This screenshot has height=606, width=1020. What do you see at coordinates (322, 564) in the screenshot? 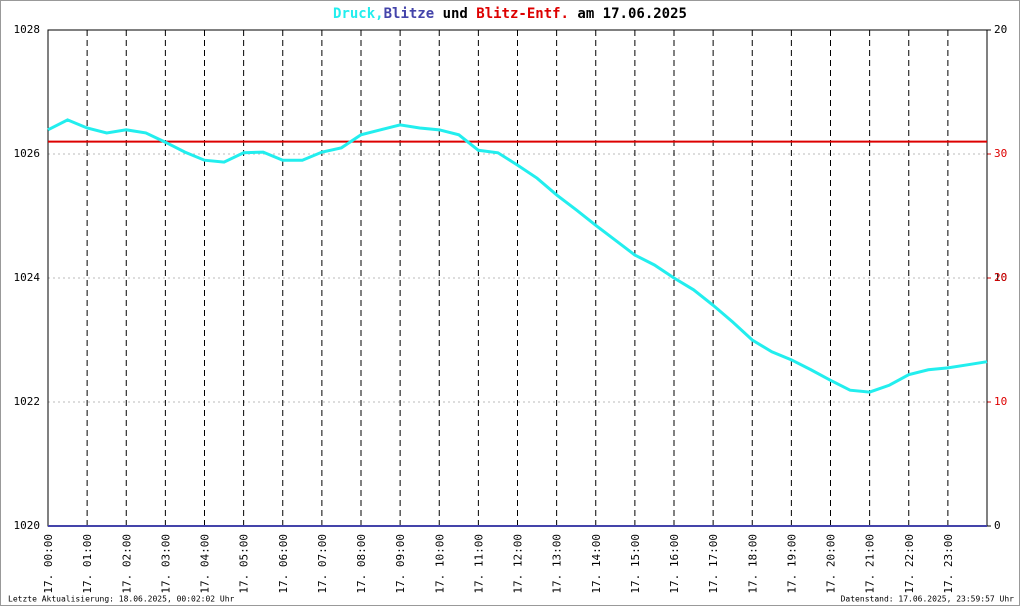
I see `x-tick-label: 17. 07:00` at bounding box center [322, 564].